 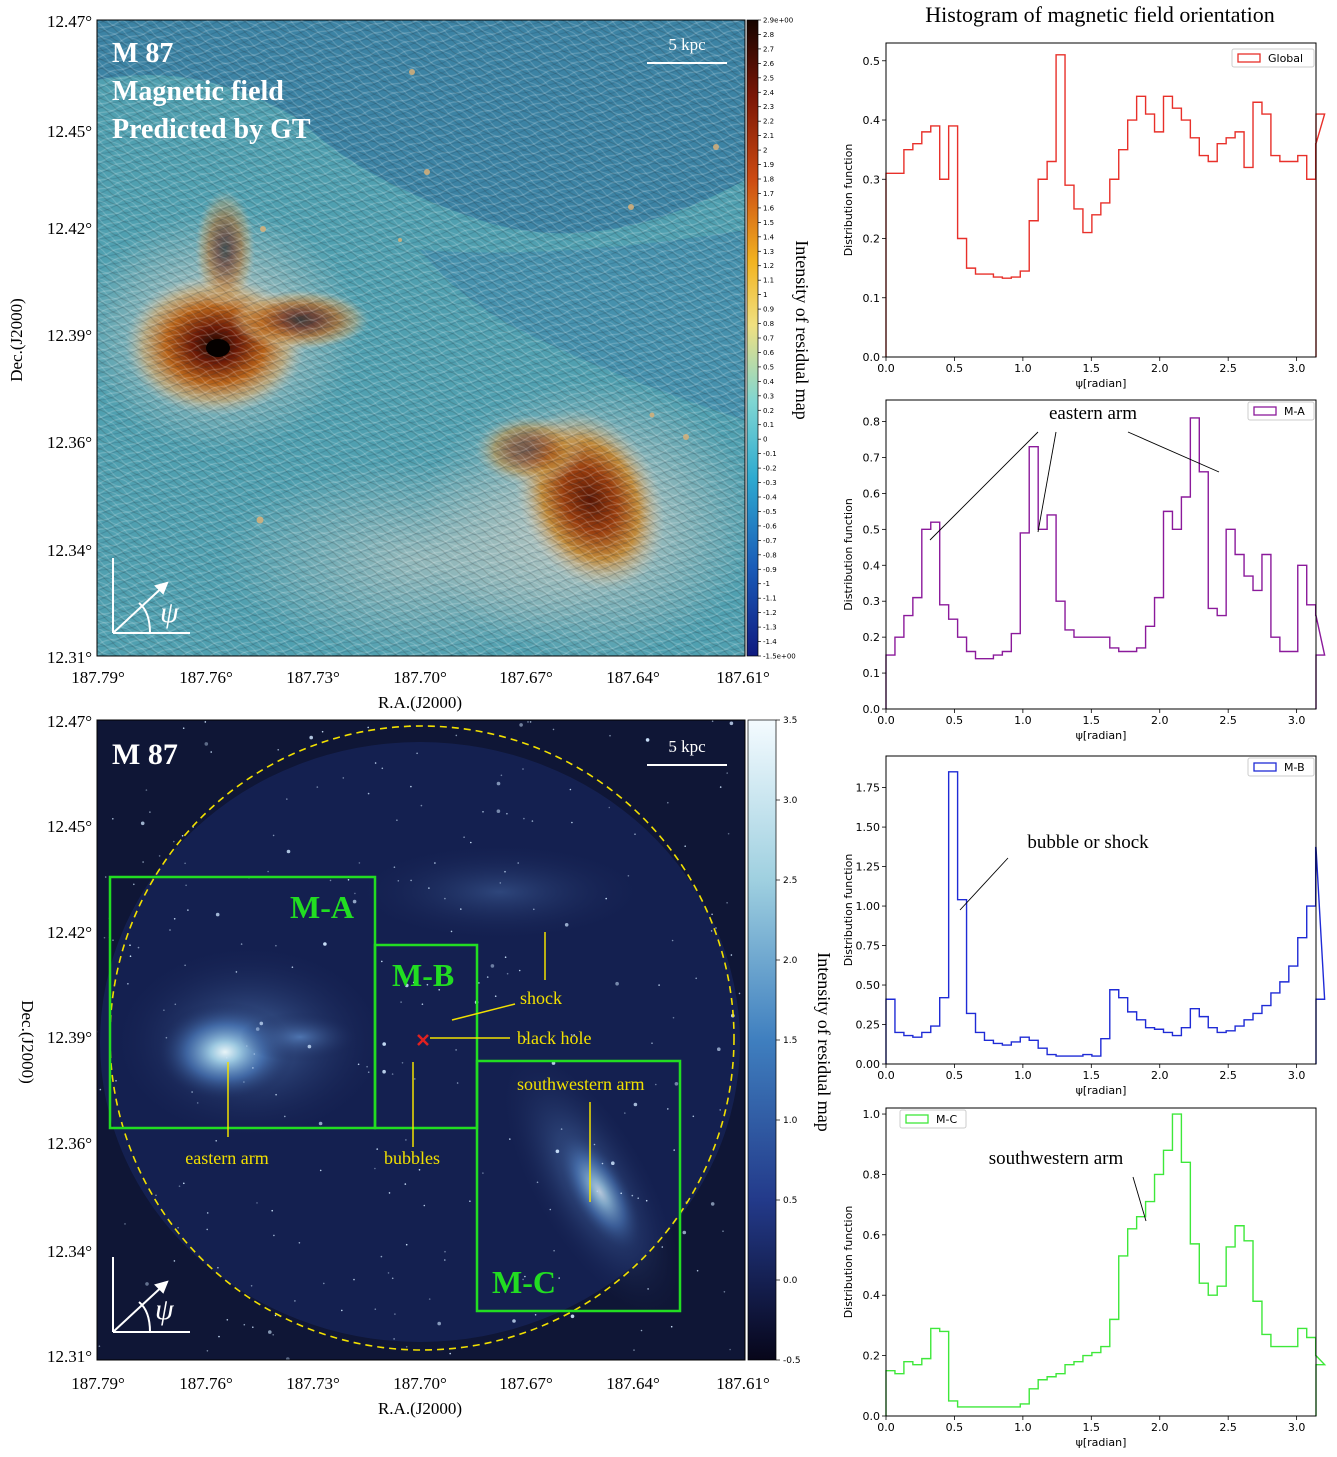 What do you see at coordinates (1100, 14) in the screenshot?
I see `histogram-title: Histogram of magnetic field orientation` at bounding box center [1100, 14].